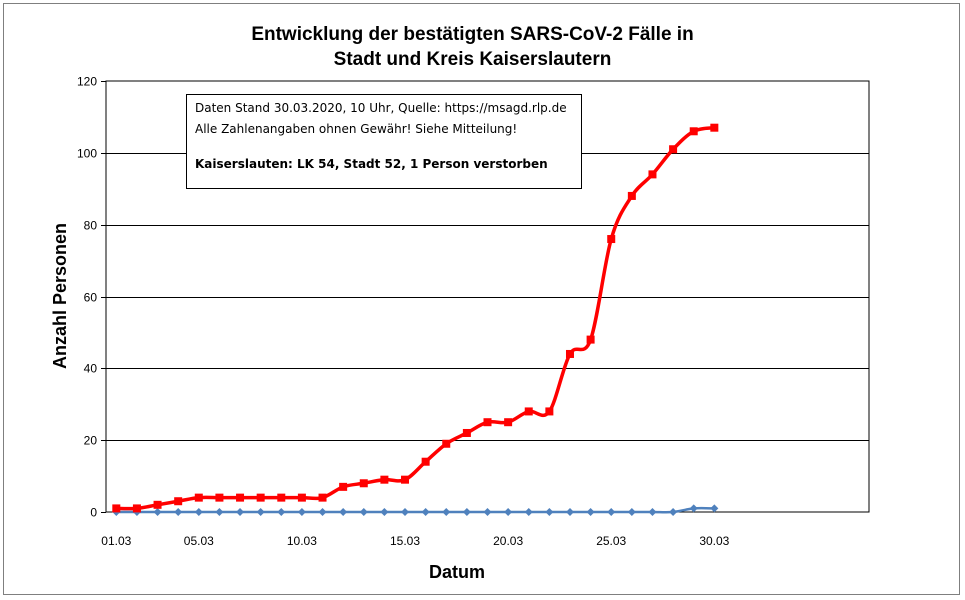  What do you see at coordinates (302, 541) in the screenshot?
I see `x-tick-label: 10.03` at bounding box center [302, 541].